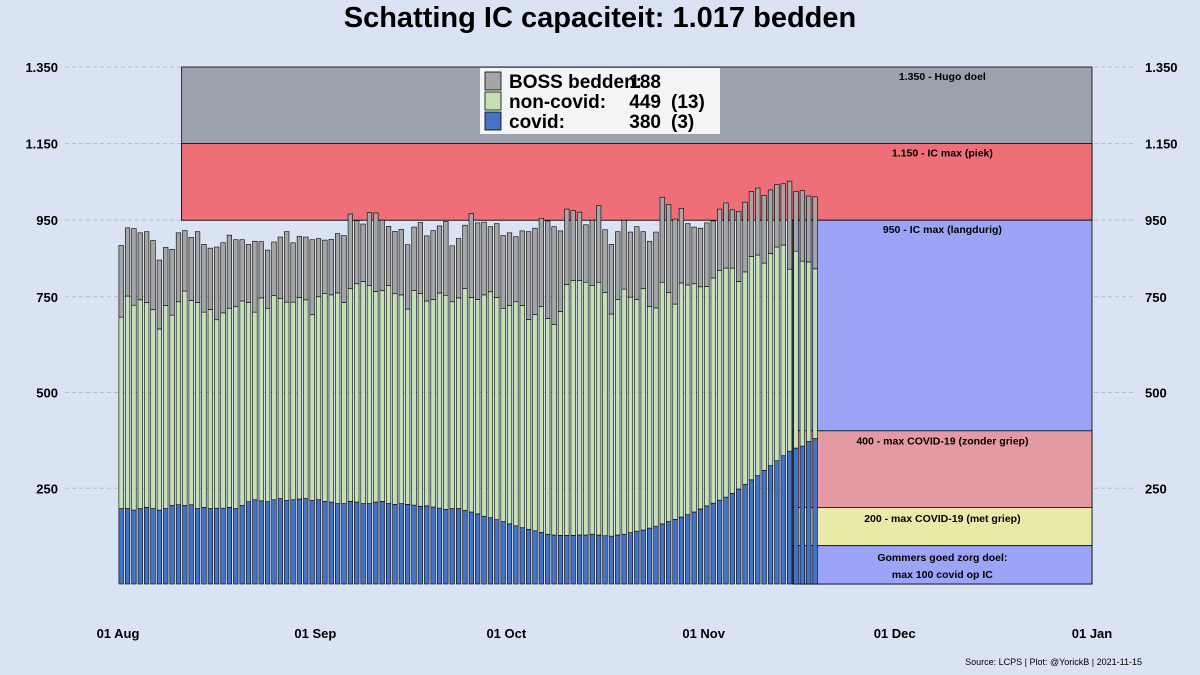 This screenshot has height=675, width=1200. What do you see at coordinates (506, 633) in the screenshot?
I see `x-tick-label: 01 Oct` at bounding box center [506, 633].